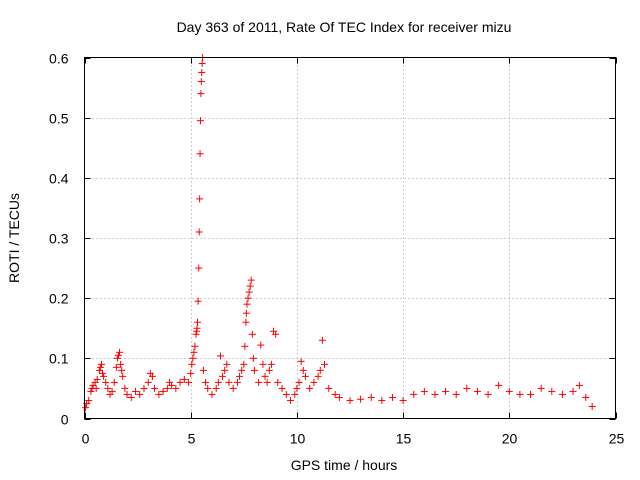 The image size is (640, 480). What do you see at coordinates (59, 59) in the screenshot?
I see `y-tick-label: 0.6` at bounding box center [59, 59].